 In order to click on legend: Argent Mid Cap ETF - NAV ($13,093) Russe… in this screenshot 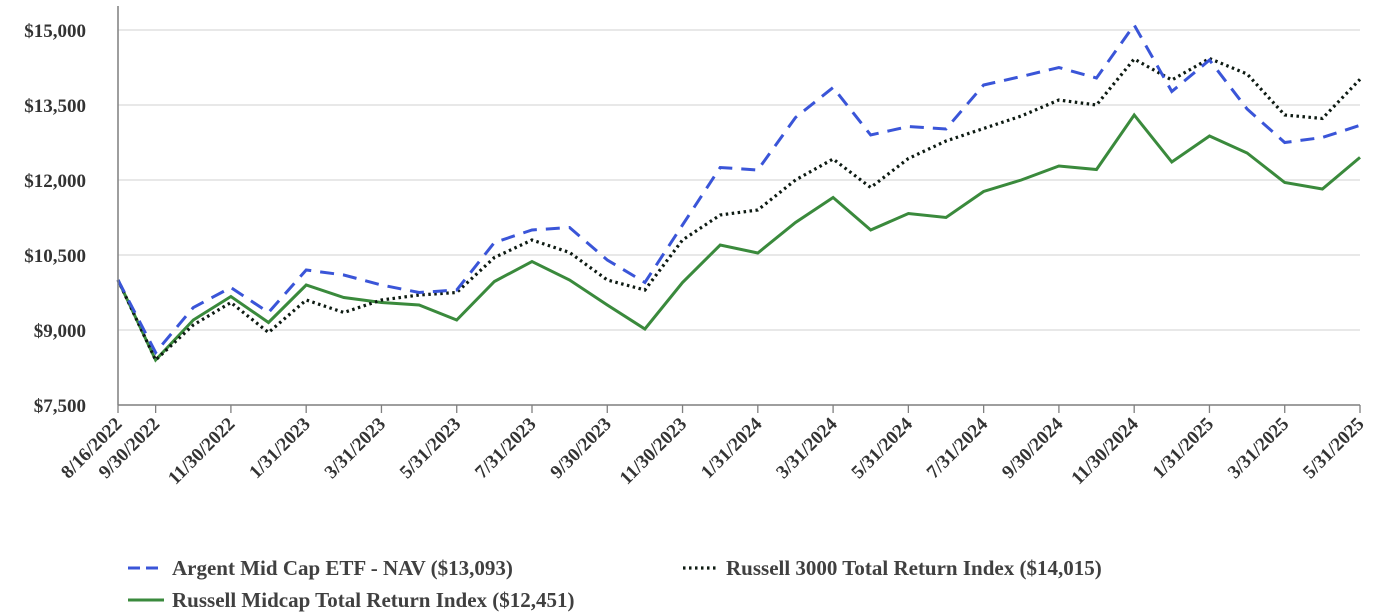, I will do `click(615, 584)`.